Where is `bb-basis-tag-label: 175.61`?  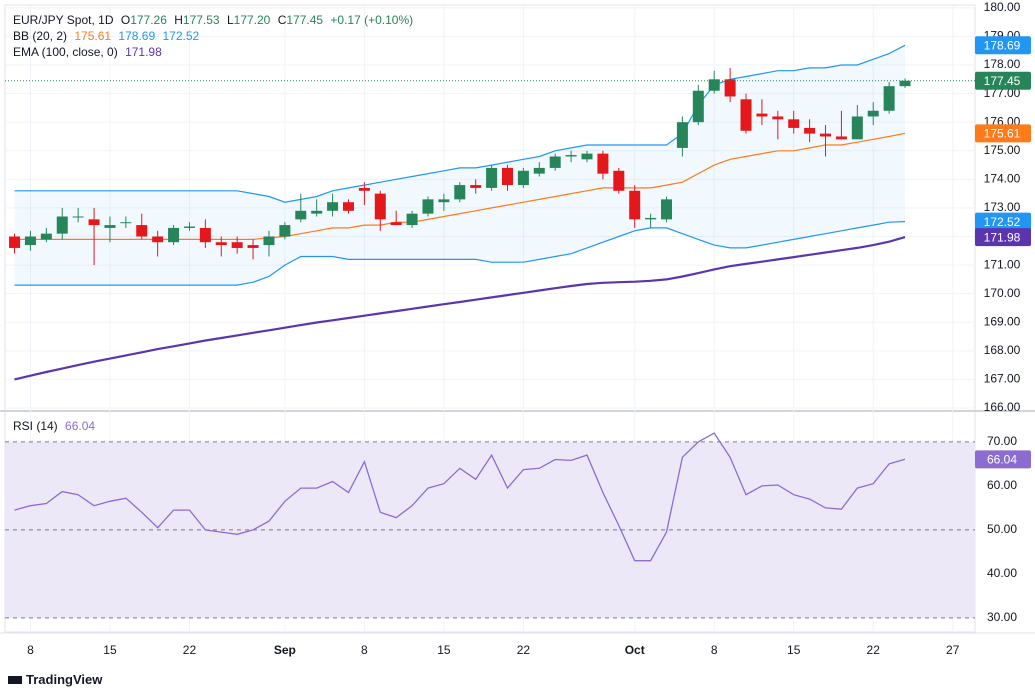
bb-basis-tag-label: 175.61 is located at coordinates (1002, 134).